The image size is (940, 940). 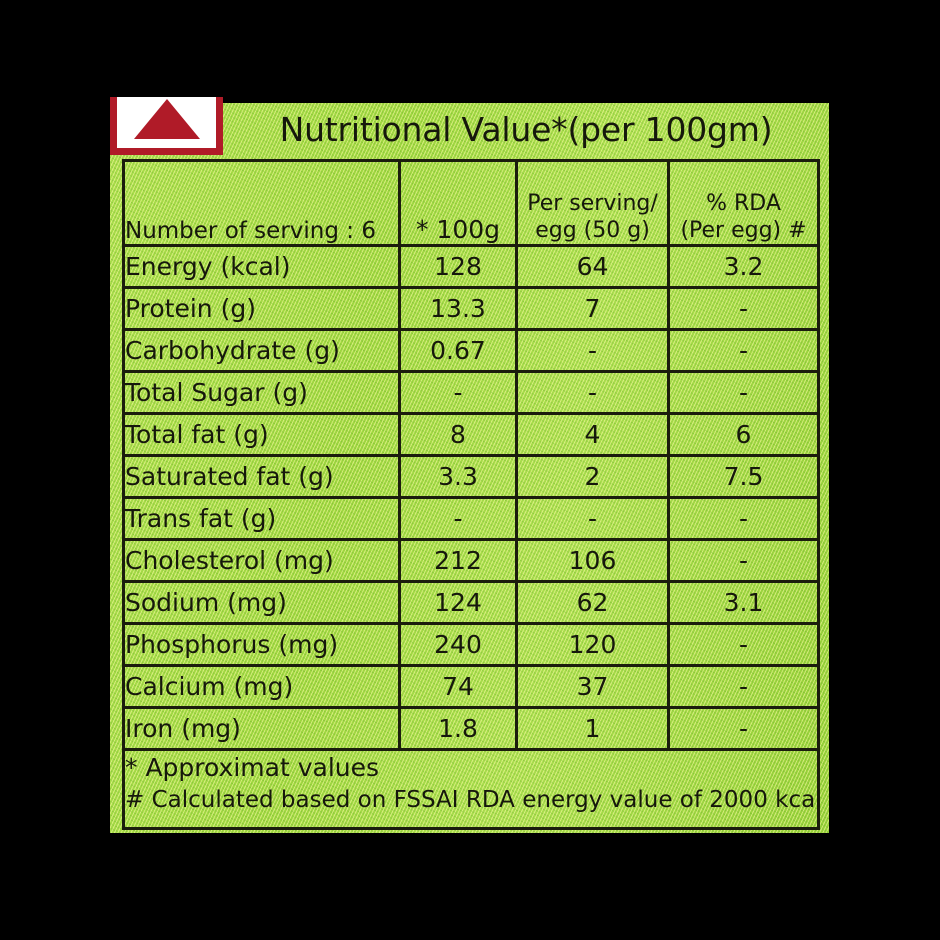 What do you see at coordinates (458, 476) in the screenshot?
I see `value-per-100g: 3.3` at bounding box center [458, 476].